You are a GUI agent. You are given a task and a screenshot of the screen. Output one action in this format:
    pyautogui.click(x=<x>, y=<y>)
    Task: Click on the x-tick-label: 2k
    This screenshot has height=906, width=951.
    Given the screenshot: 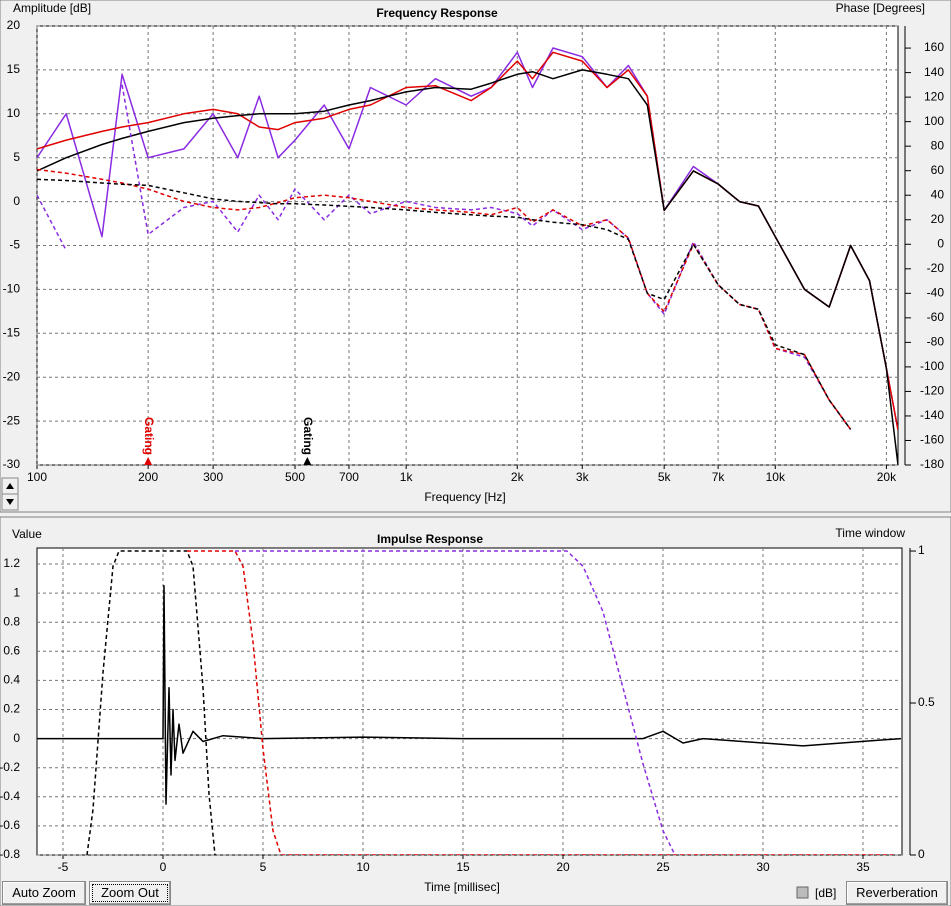 What is the action you would take?
    pyautogui.click(x=518, y=477)
    